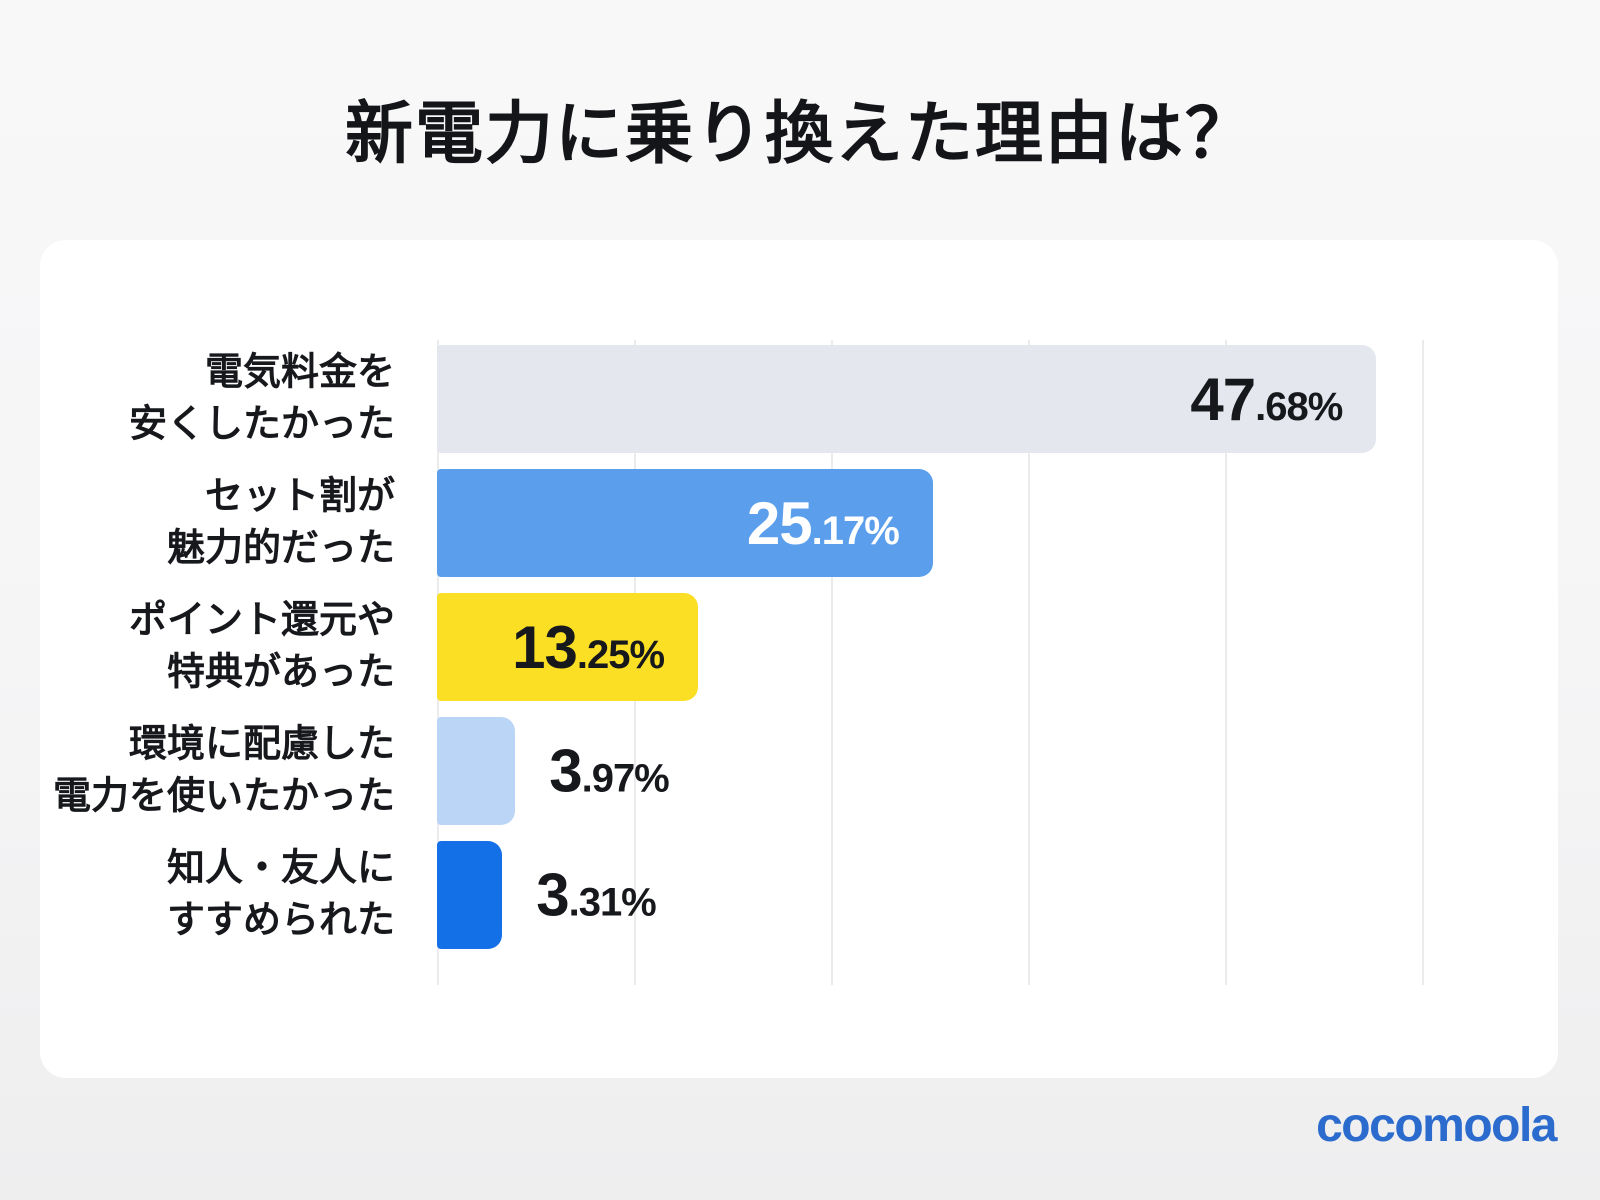 This screenshot has height=1200, width=1600. Describe the element at coordinates (1266, 399) in the screenshot. I see `value-label: 47.68%` at that location.